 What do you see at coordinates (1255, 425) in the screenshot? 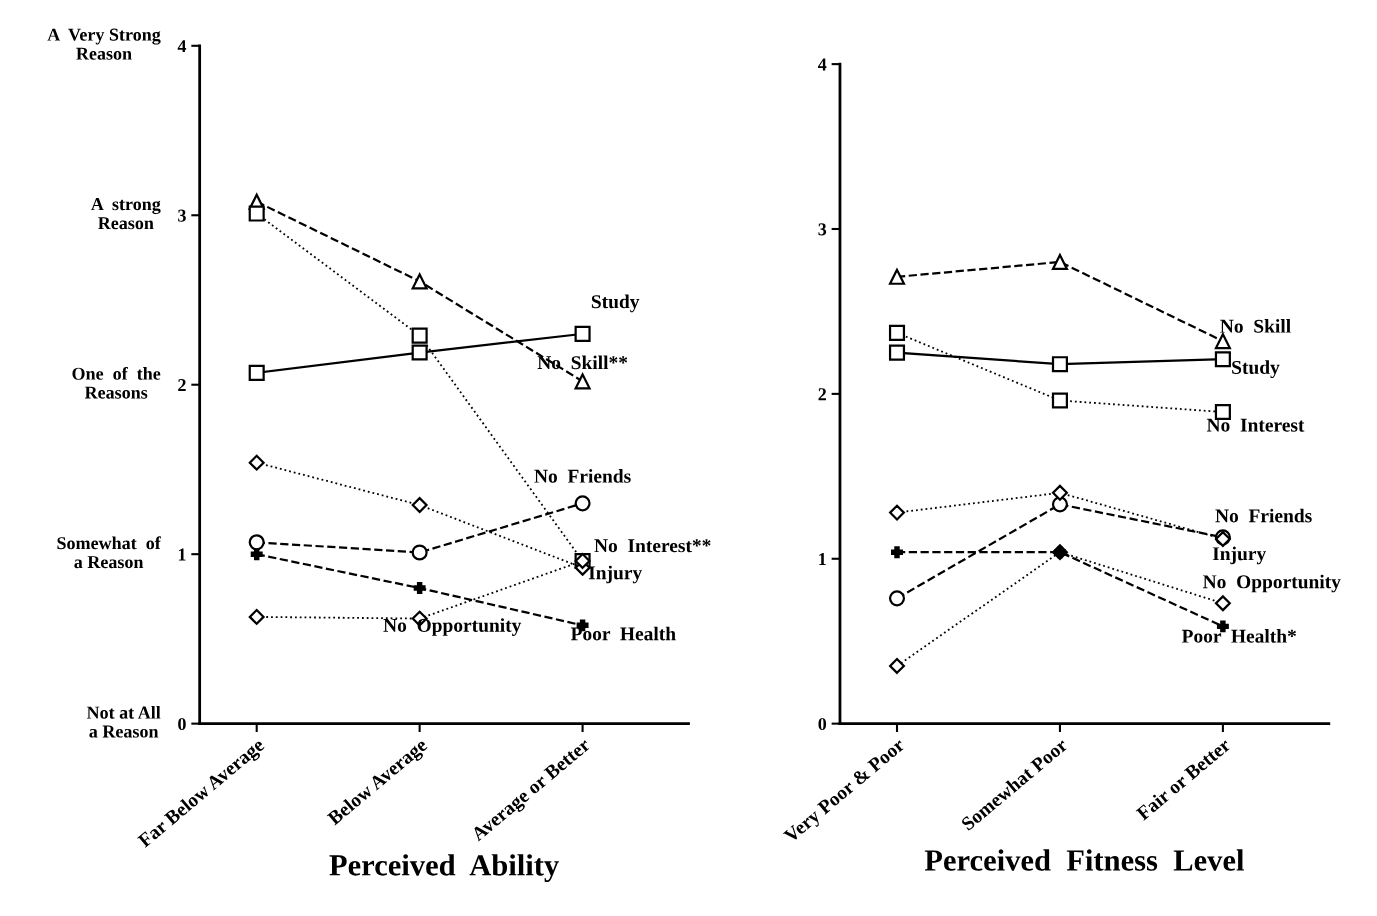
I see `series-label: No Interest` at bounding box center [1255, 425].